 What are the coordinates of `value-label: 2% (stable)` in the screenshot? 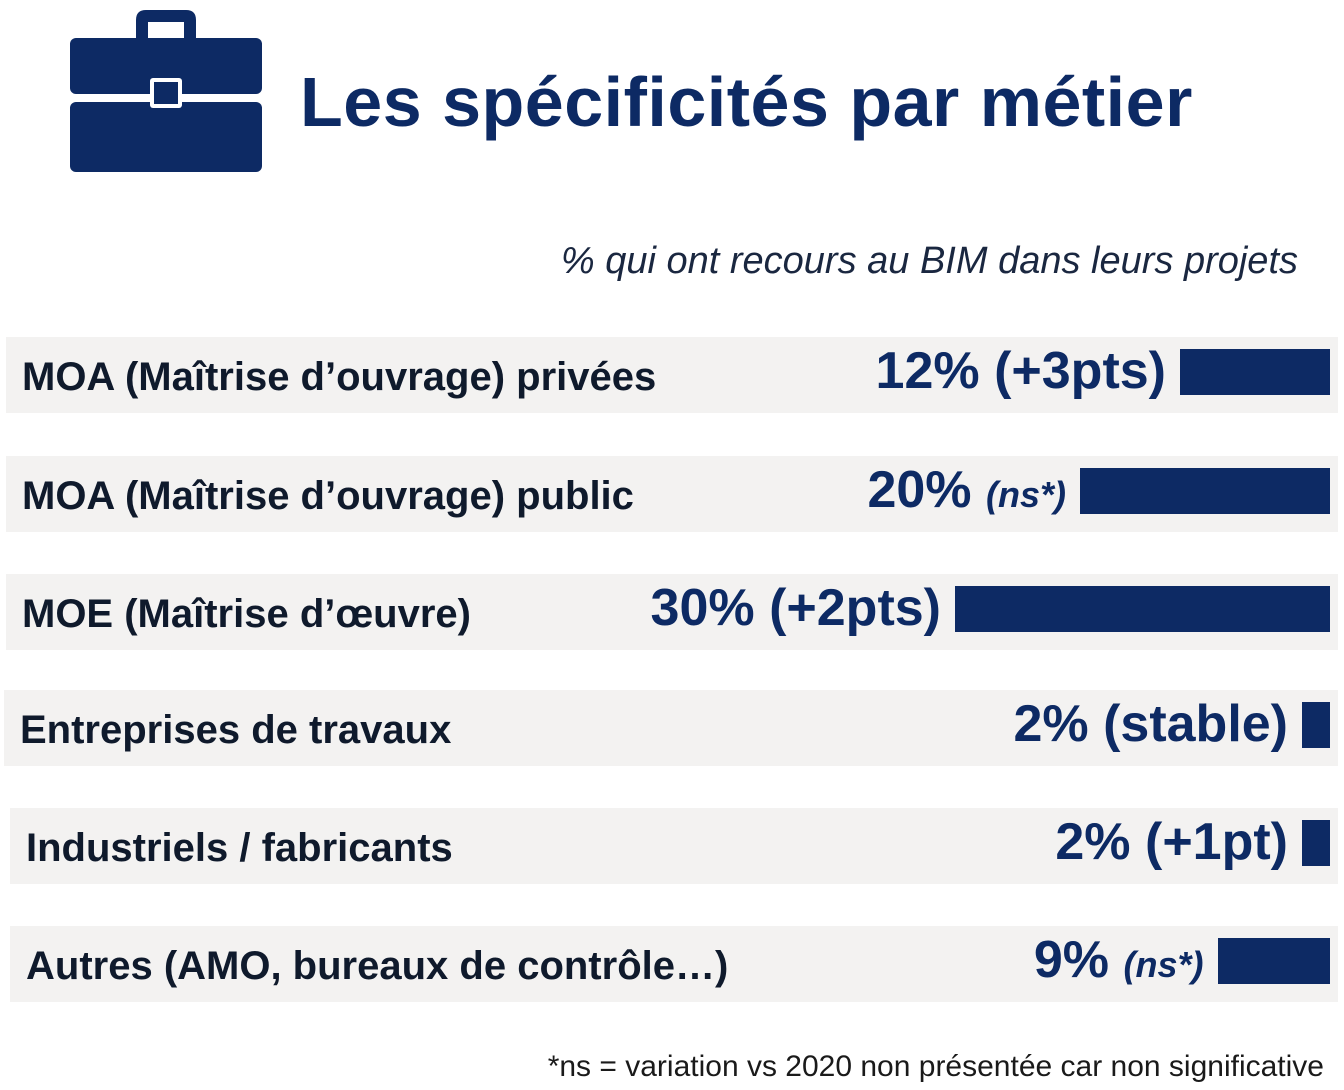 It's located at (1150, 724).